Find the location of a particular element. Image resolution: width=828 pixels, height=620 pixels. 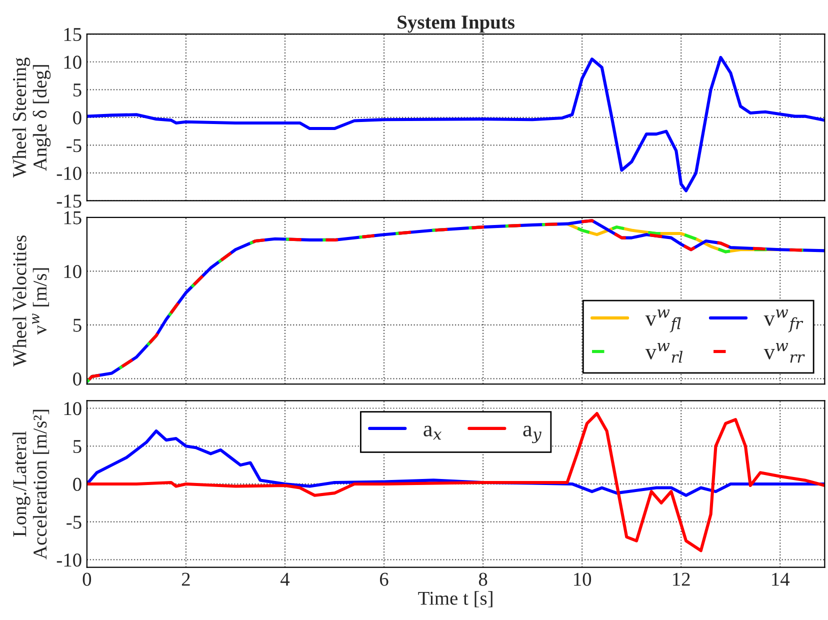

legend-label: v$^{w}$$_{rr}$ is located at coordinates (784, 353).